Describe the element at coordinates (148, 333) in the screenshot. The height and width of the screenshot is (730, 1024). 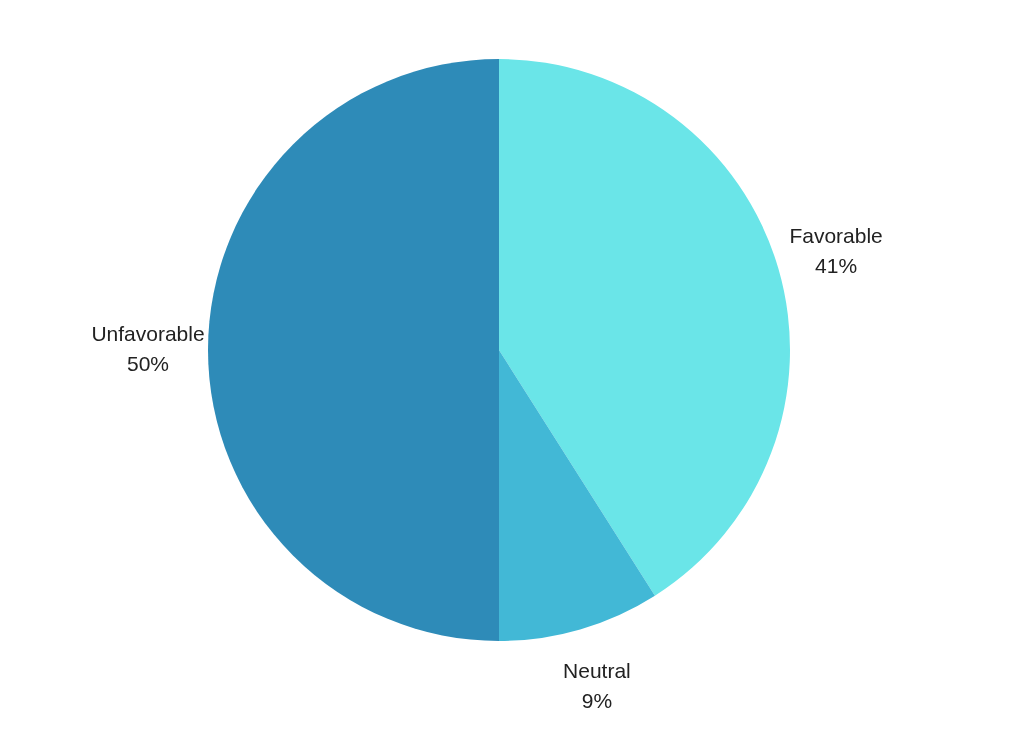
I see `slice-label: Unfavorable` at that location.